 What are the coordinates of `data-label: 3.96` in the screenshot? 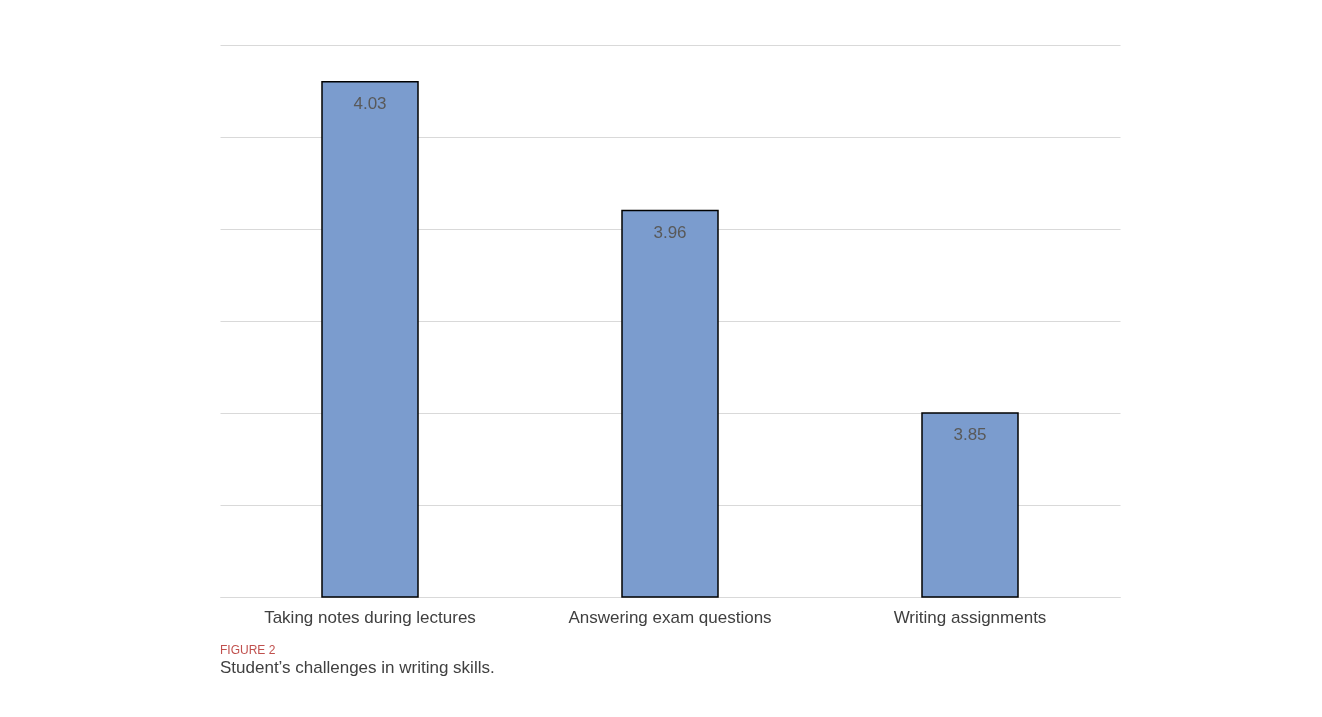 It's located at (670, 232).